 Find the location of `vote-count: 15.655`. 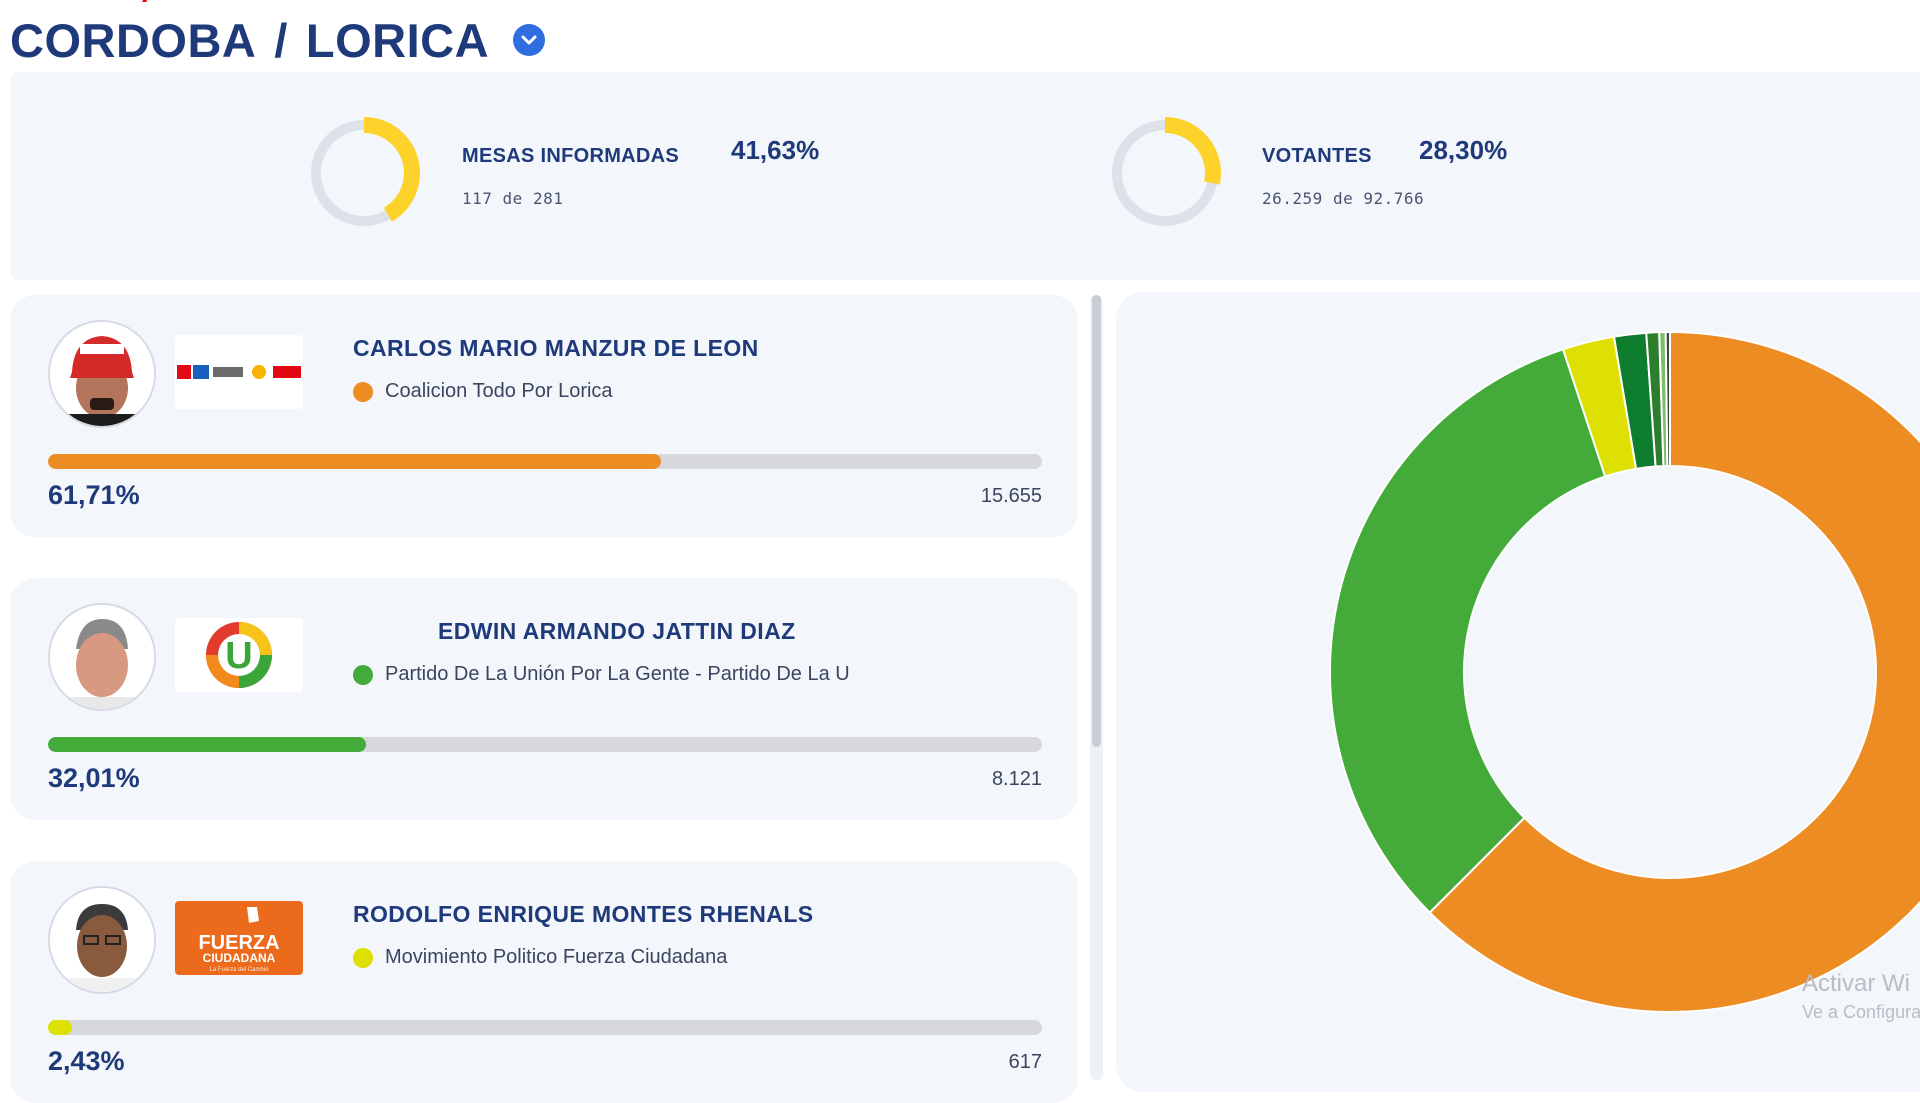

vote-count: 15.655 is located at coordinates (1011, 496).